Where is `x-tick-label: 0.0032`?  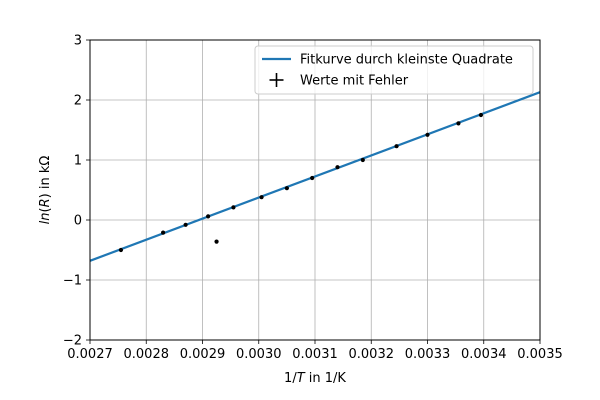 x-tick-label: 0.0032 is located at coordinates (372, 354).